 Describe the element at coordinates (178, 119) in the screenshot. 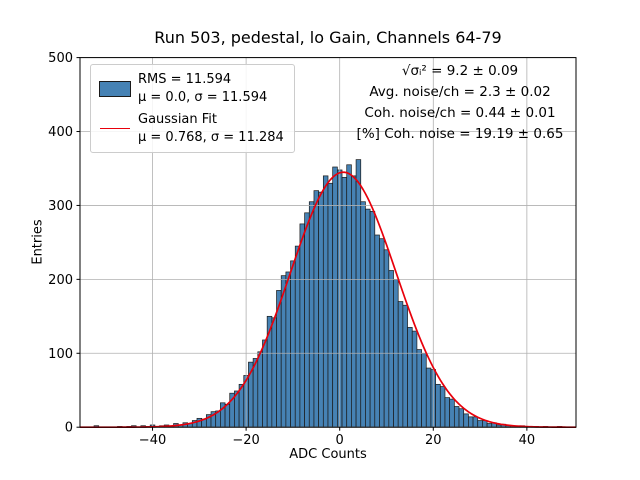

I see `legend-fit-label: Gaussian Fit` at that location.